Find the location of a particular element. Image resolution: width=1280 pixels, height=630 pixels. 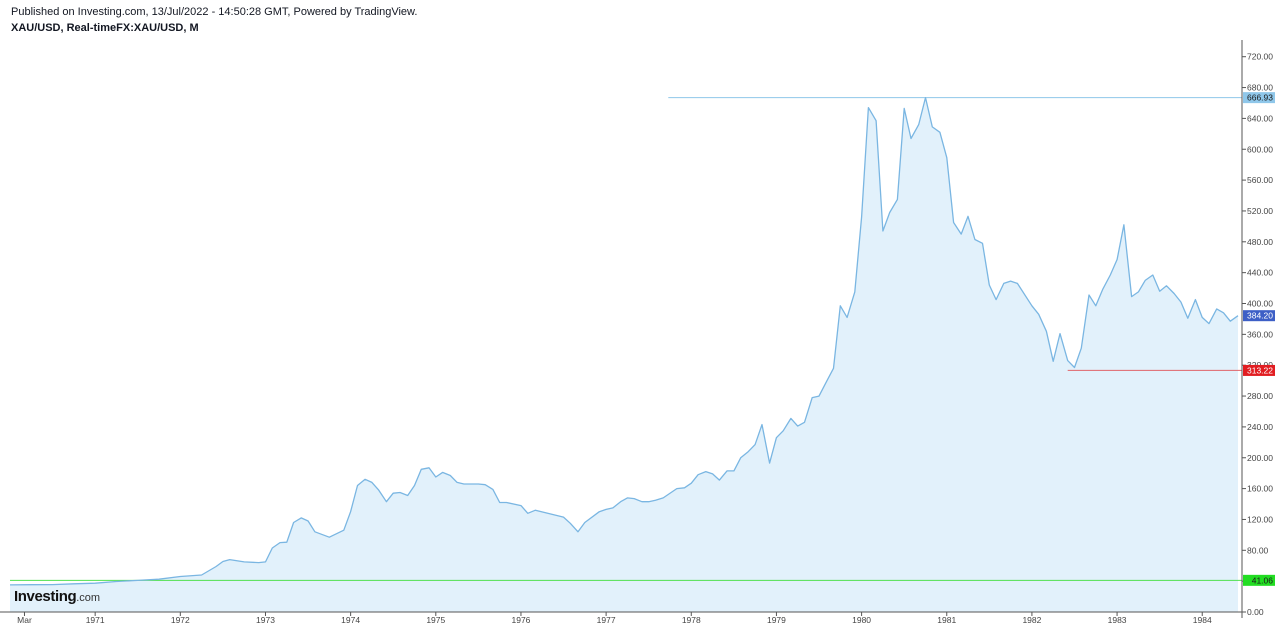

x-tick-label: 1984 is located at coordinates (1202, 620).